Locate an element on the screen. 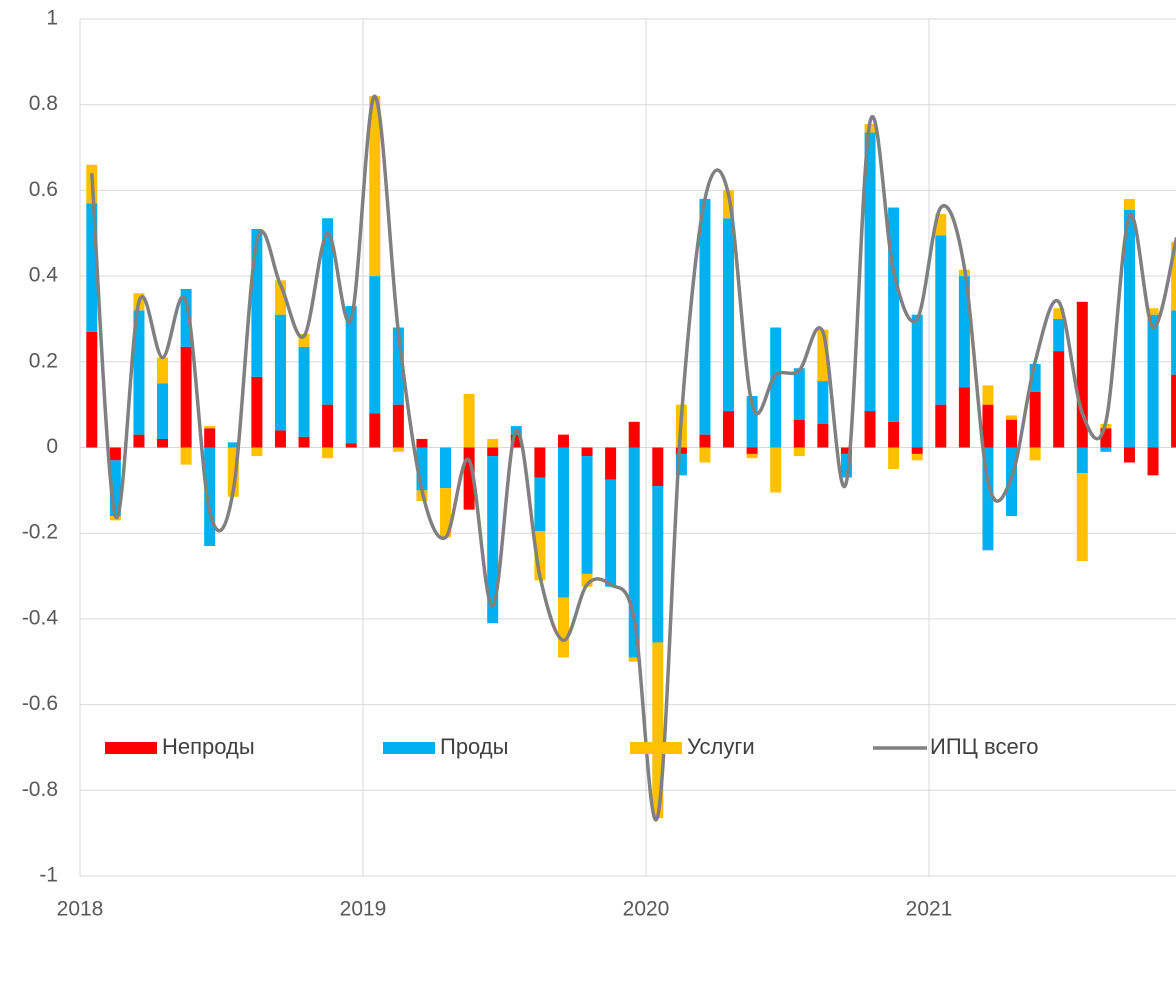 The image size is (1176, 987). y-tick-label: 0.4 is located at coordinates (44, 275).